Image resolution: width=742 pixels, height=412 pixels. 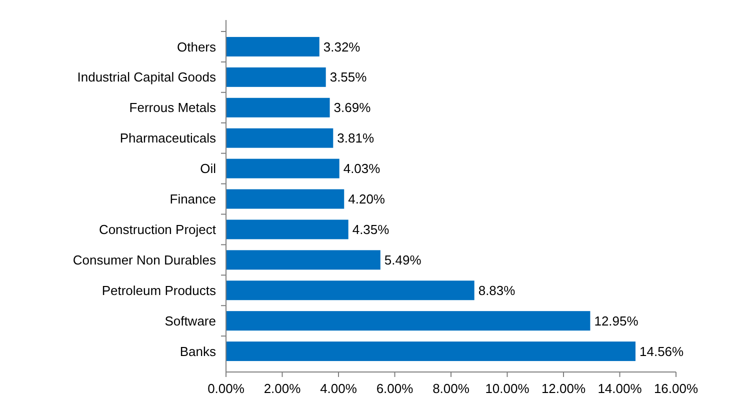 I want to click on y-tick-label: Consumer Non Durables, so click(x=144, y=260).